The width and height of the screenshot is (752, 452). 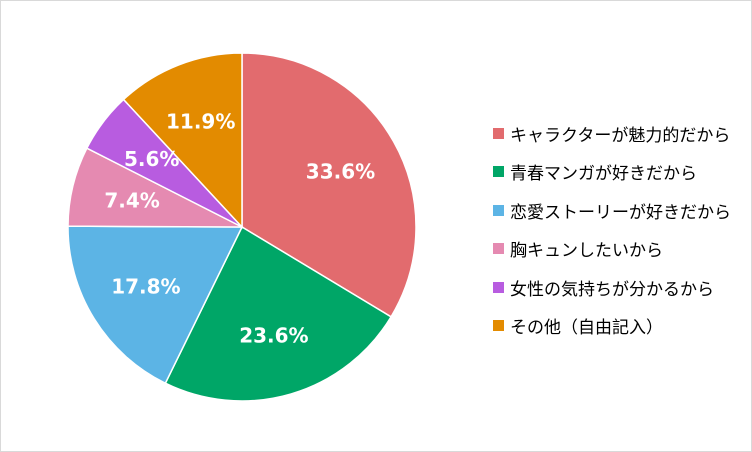 I want to click on data-label-6: 11.9%, so click(x=200, y=122).